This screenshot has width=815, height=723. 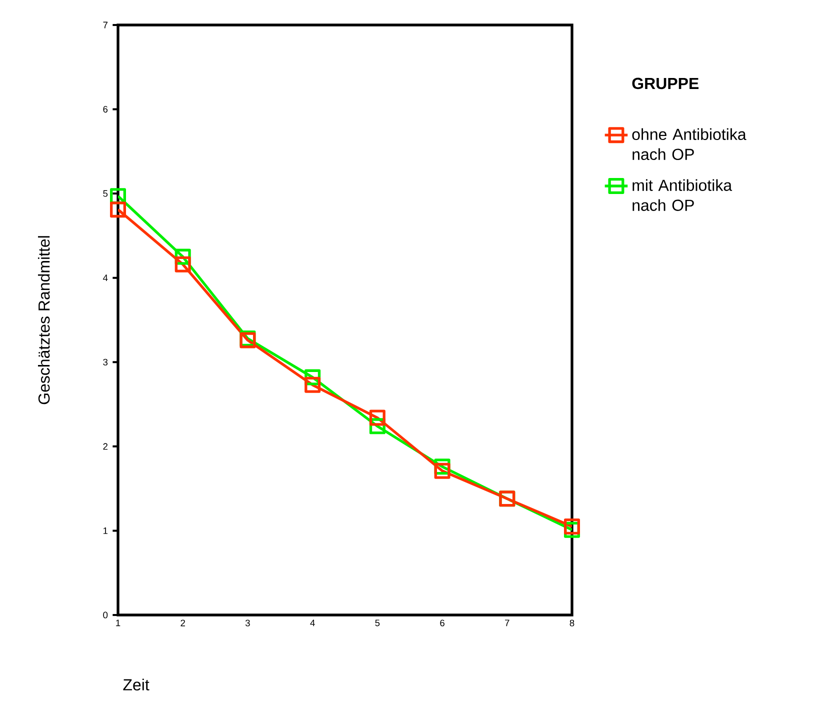 I want to click on y-tick-label: 3, so click(x=105, y=362).